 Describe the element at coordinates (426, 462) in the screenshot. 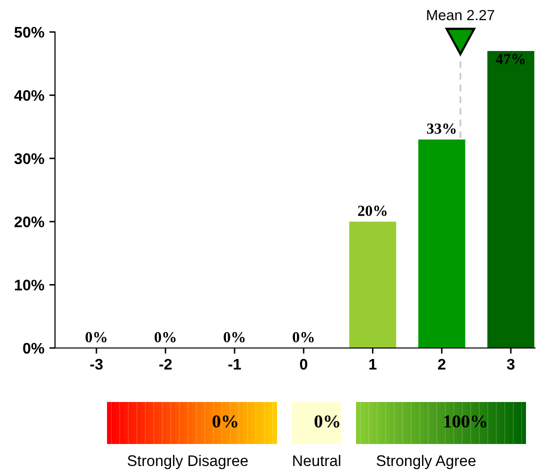

I see `category-label: Strongly Agree` at that location.